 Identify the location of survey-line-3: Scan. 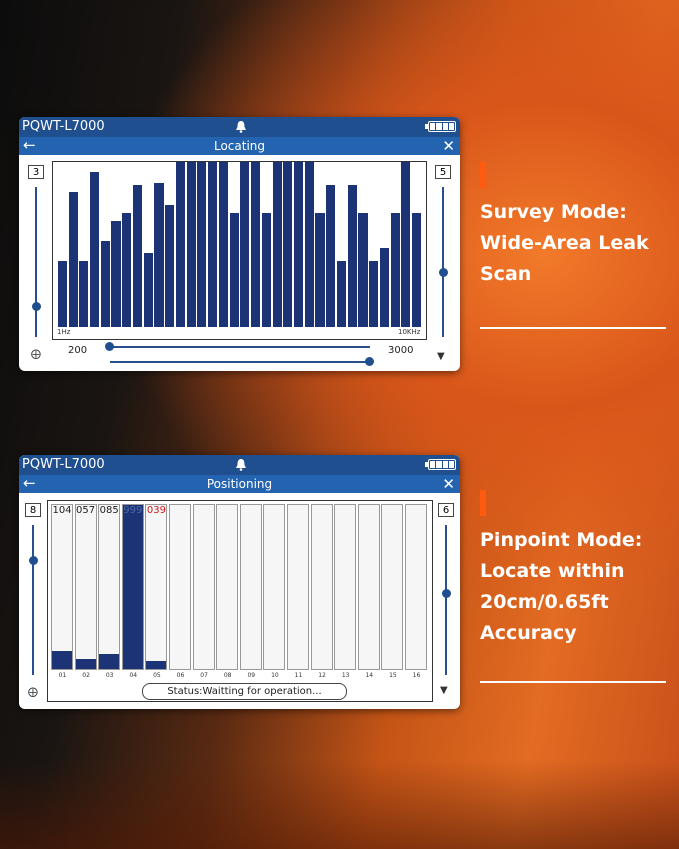
(506, 274).